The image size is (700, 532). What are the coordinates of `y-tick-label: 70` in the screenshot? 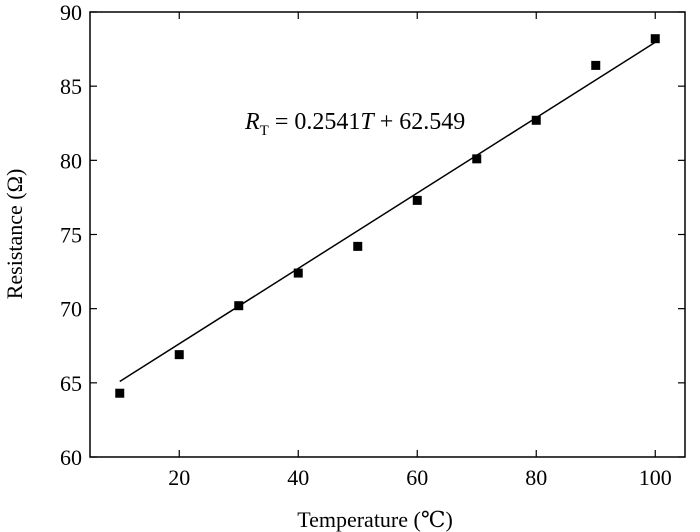 It's located at (71, 309).